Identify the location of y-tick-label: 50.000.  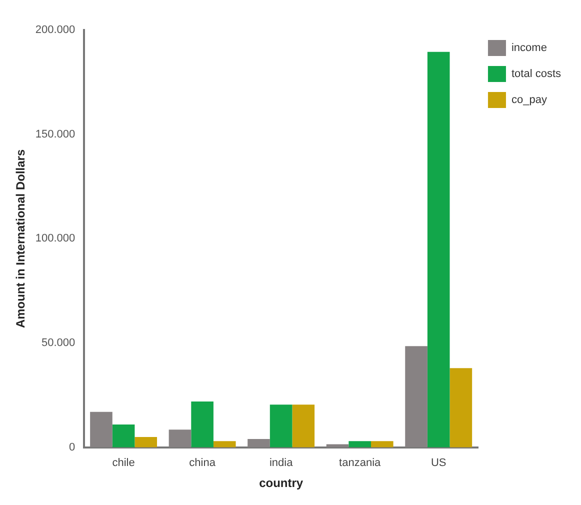
(59, 343).